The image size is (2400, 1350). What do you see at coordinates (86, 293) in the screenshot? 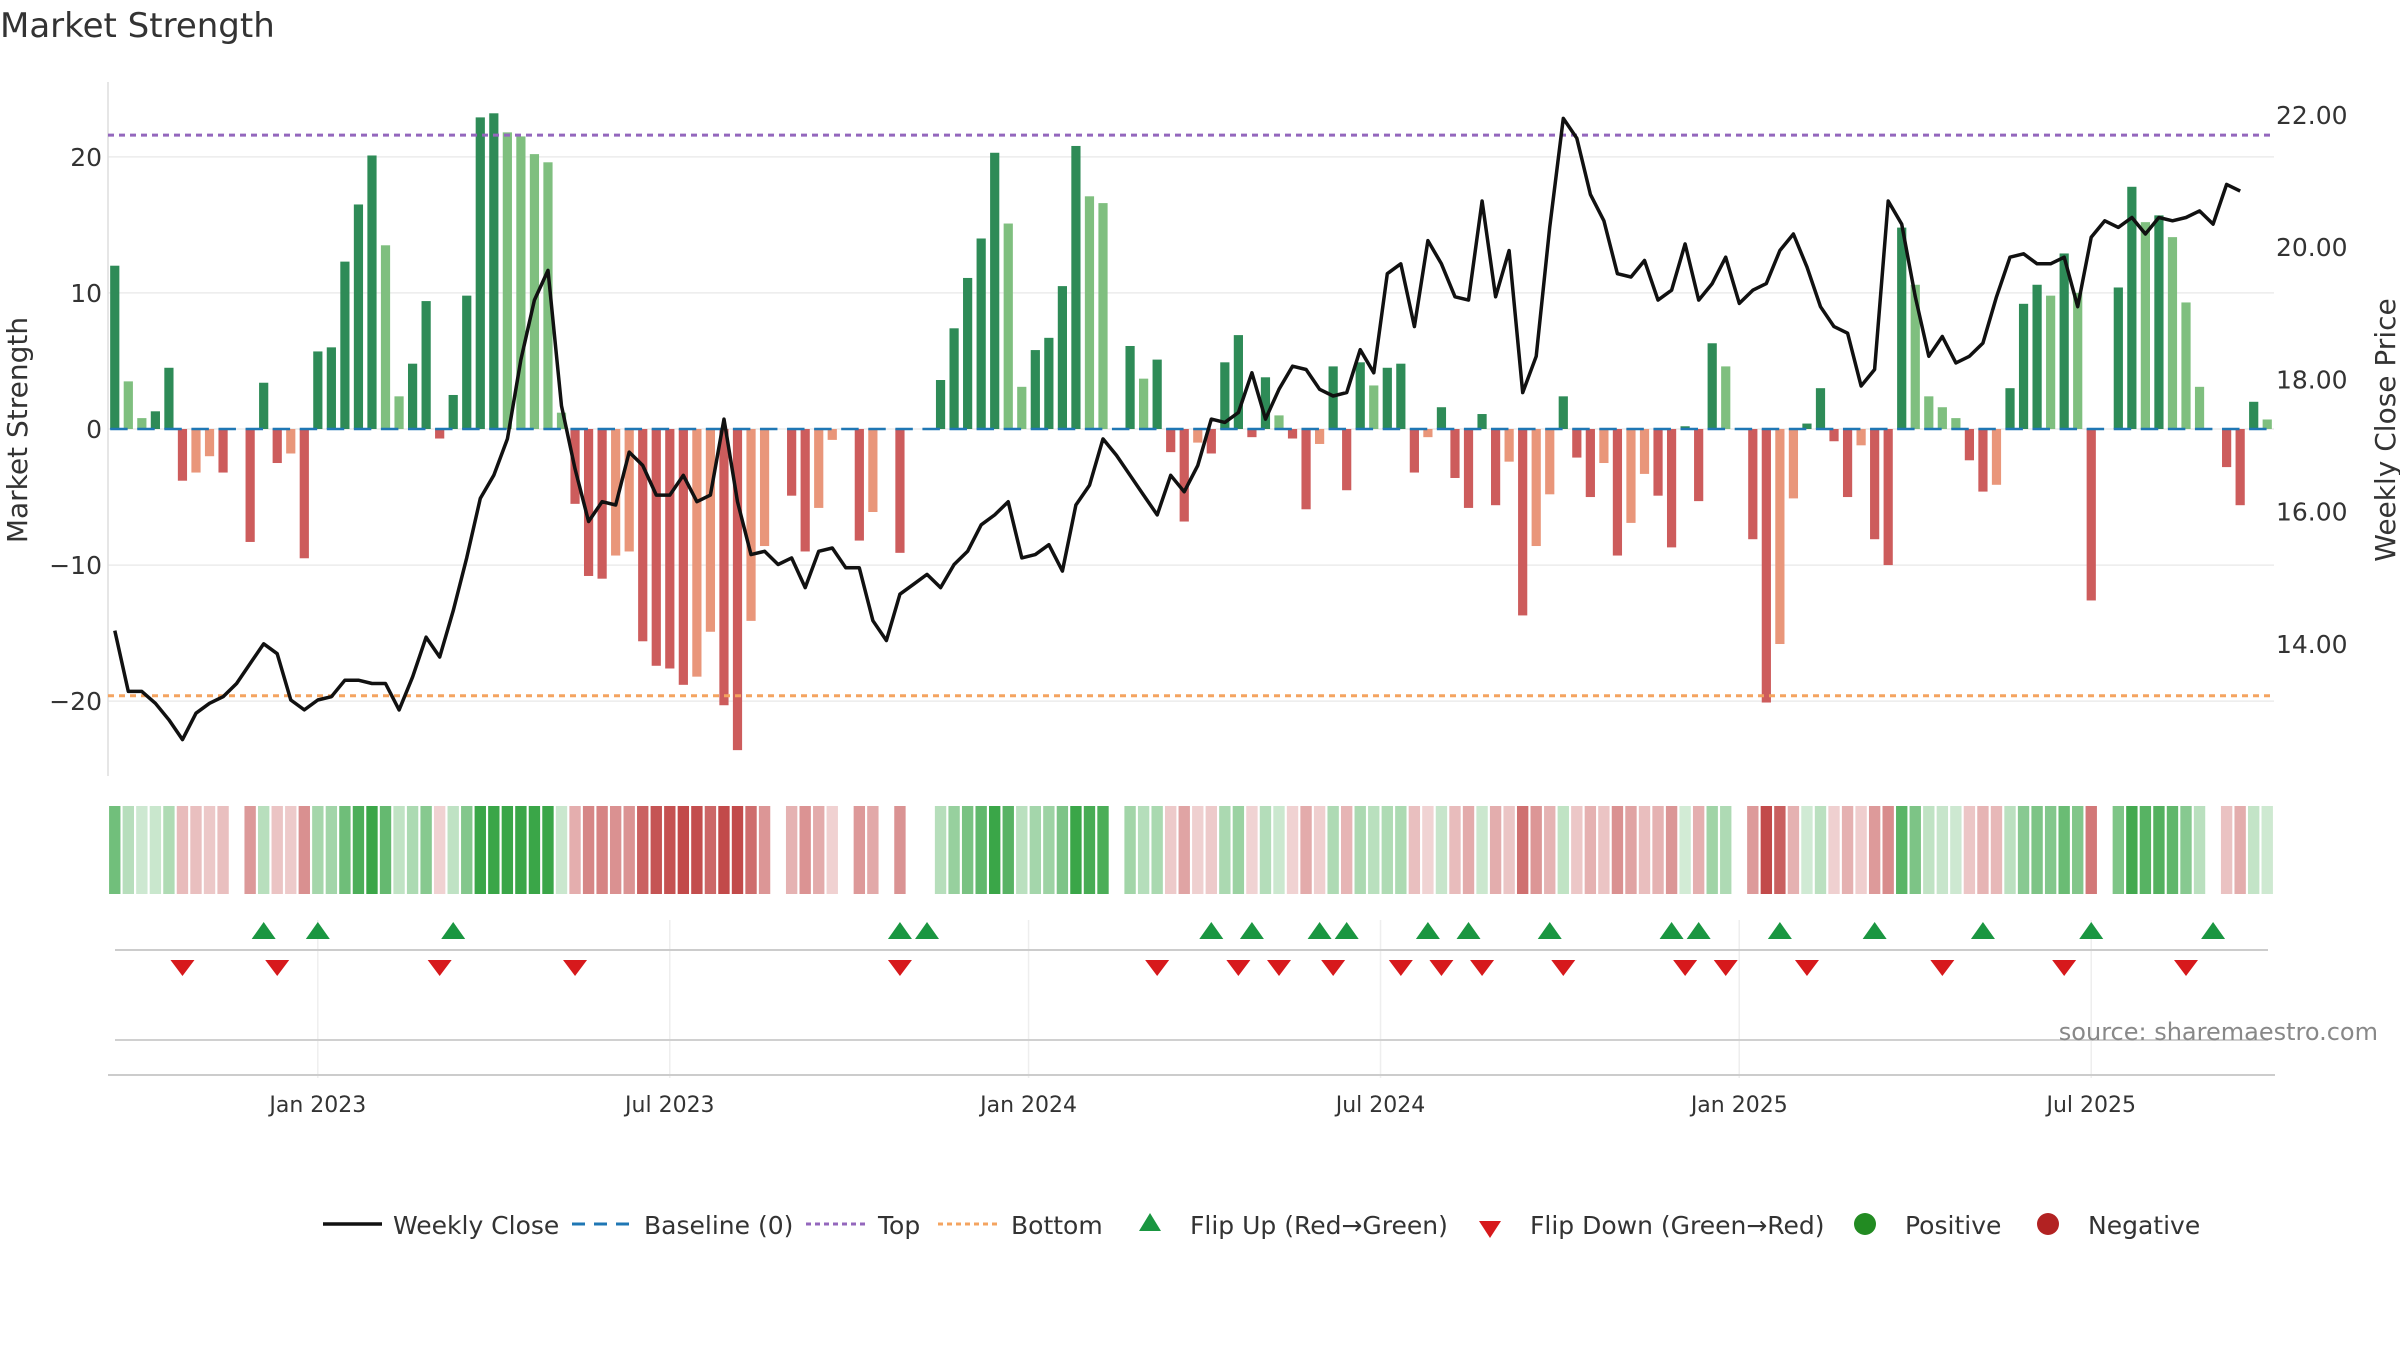
I see `y-tick-label: 10` at bounding box center [86, 293].